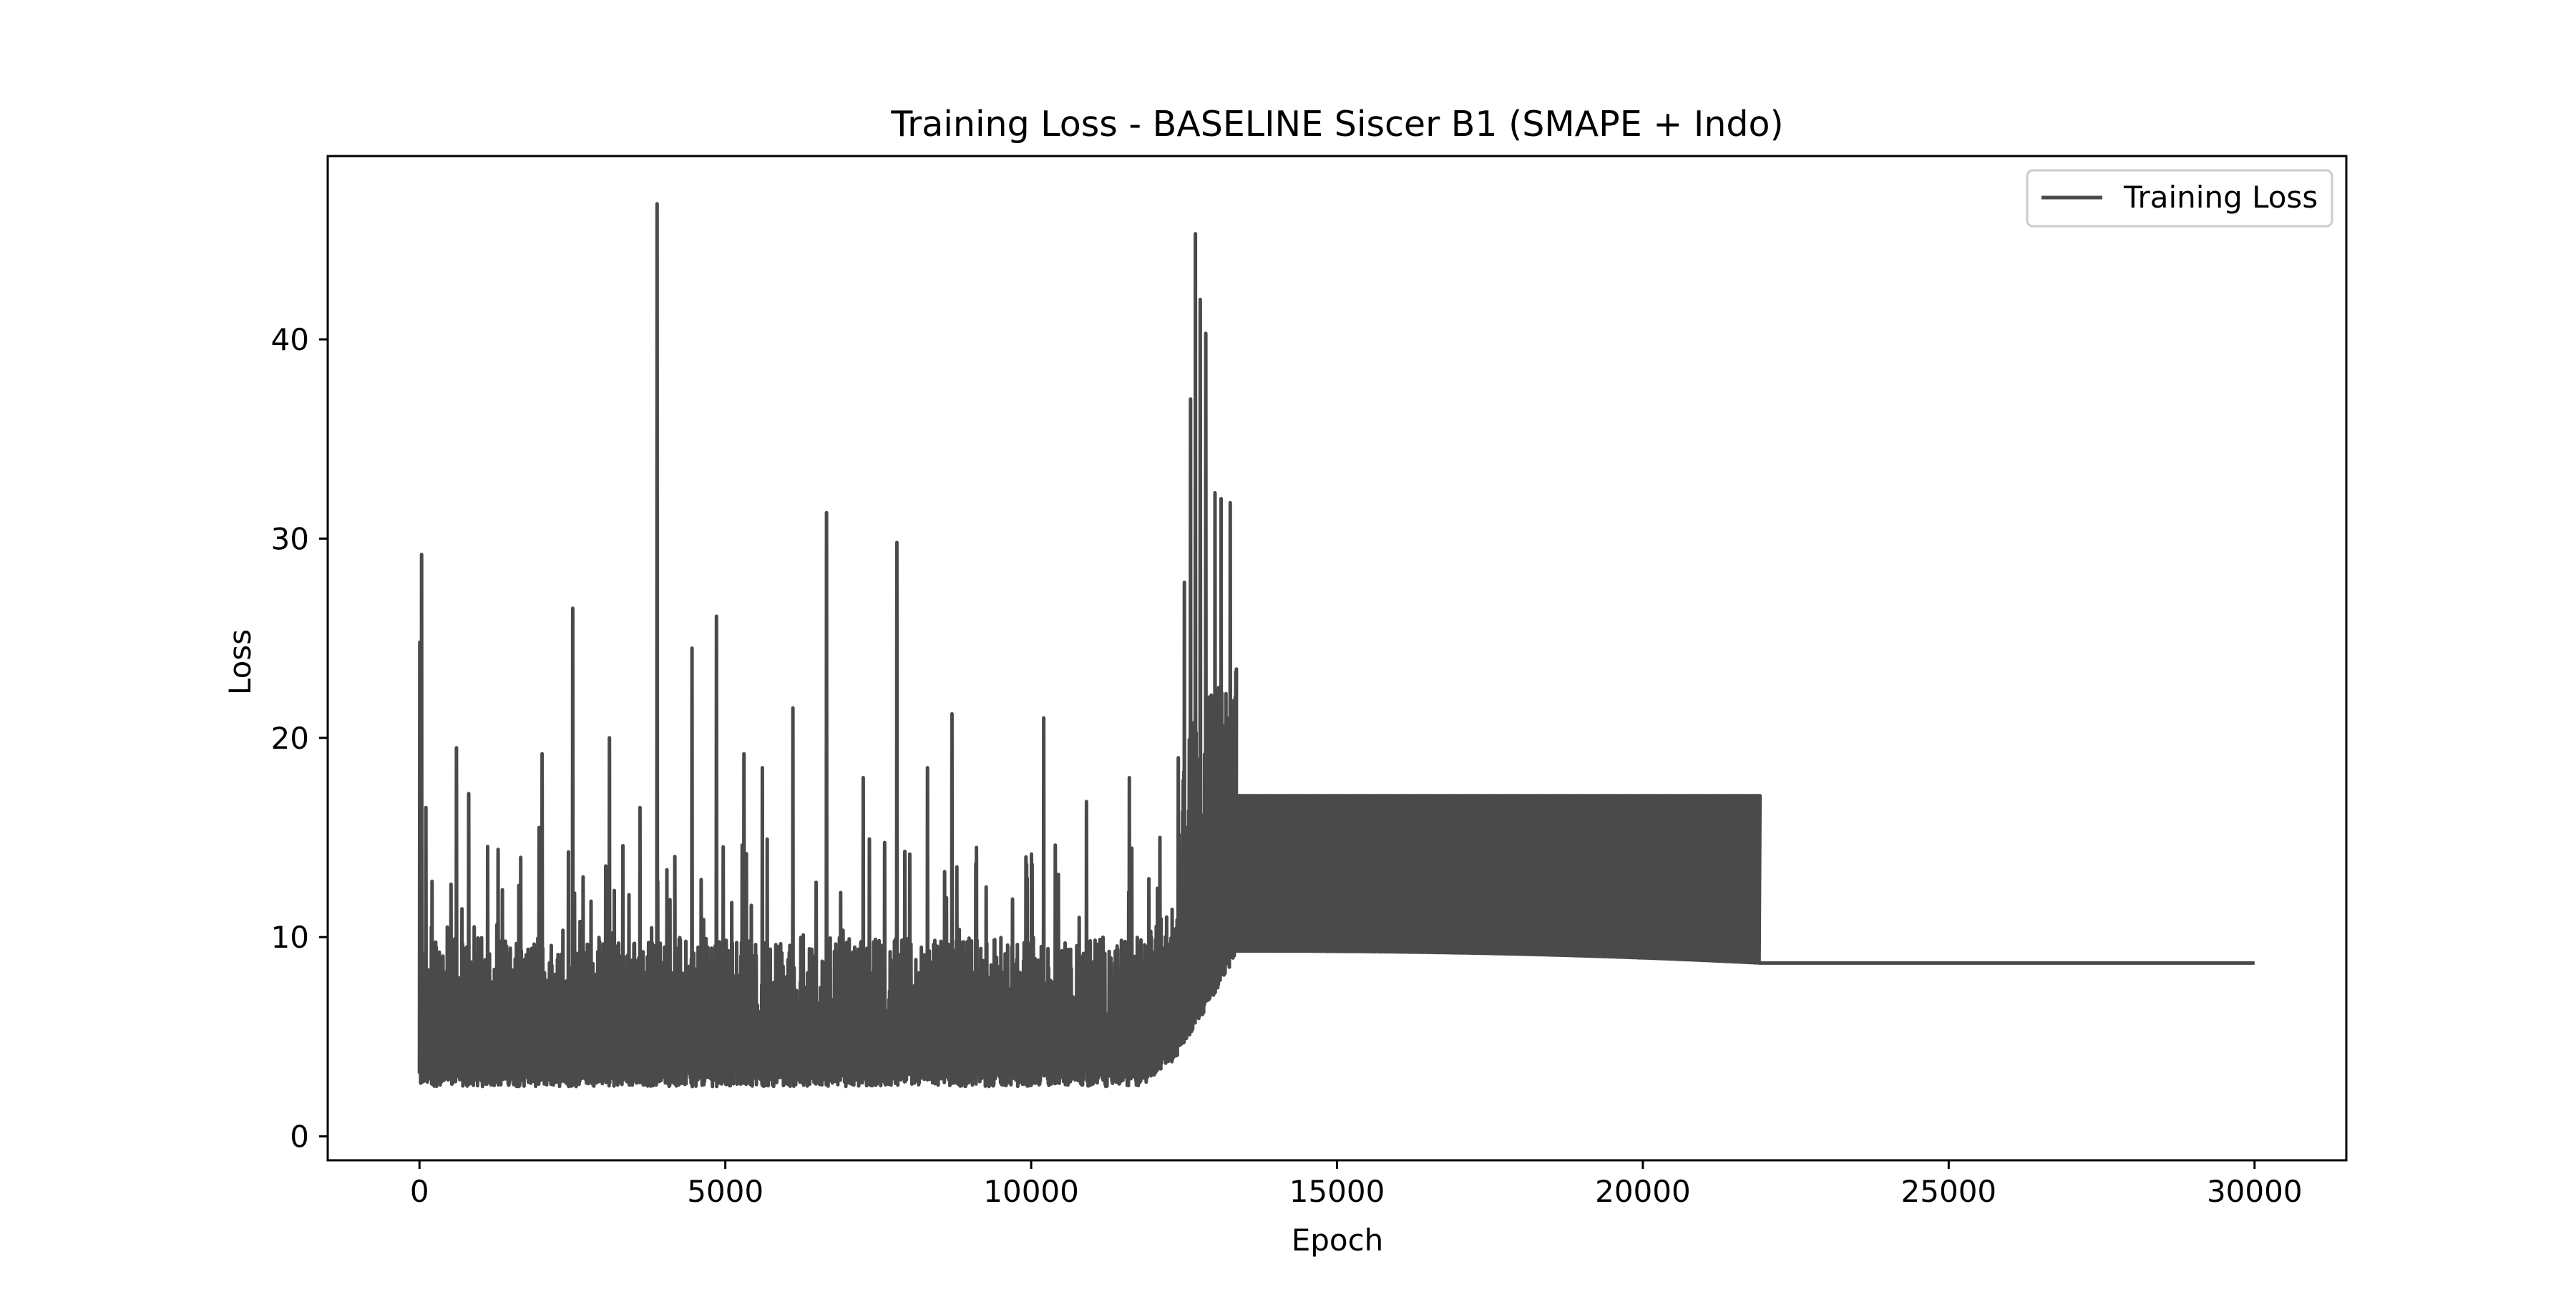  I want to click on x-axis-label: Epoch, so click(1338, 1240).